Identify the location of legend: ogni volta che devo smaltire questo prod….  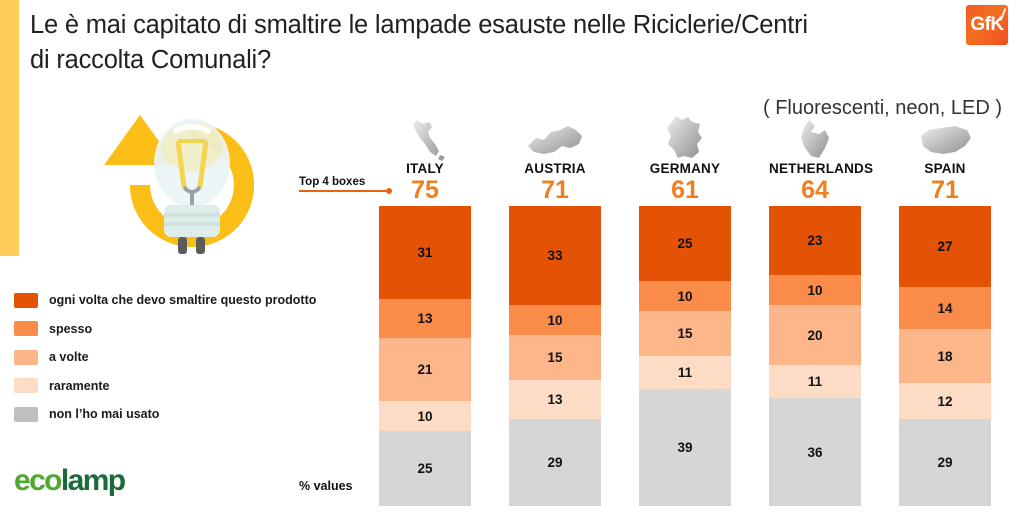
(179, 357).